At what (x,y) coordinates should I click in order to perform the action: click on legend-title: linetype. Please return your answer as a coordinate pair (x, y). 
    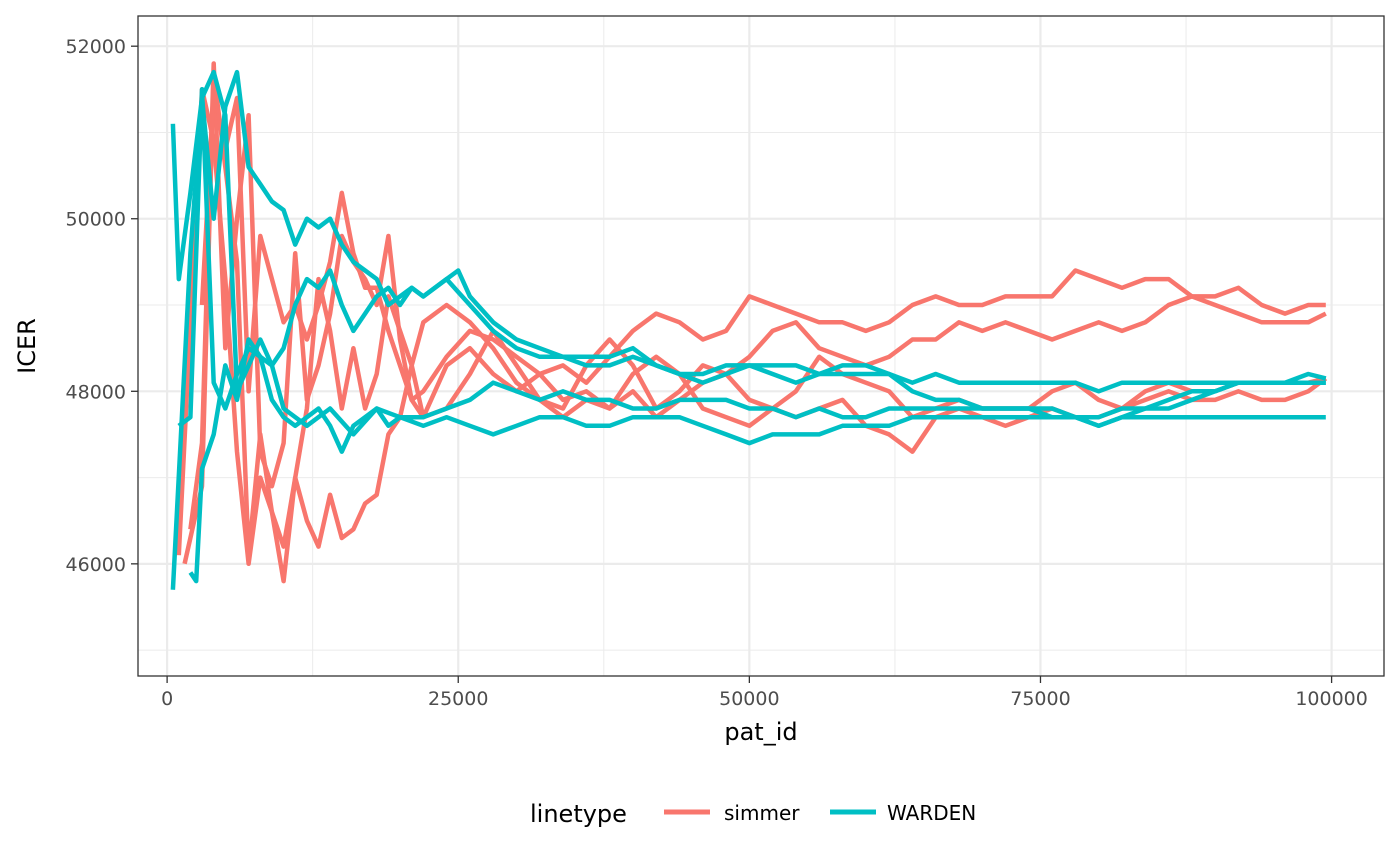
    Looking at the image, I should click on (578, 814).